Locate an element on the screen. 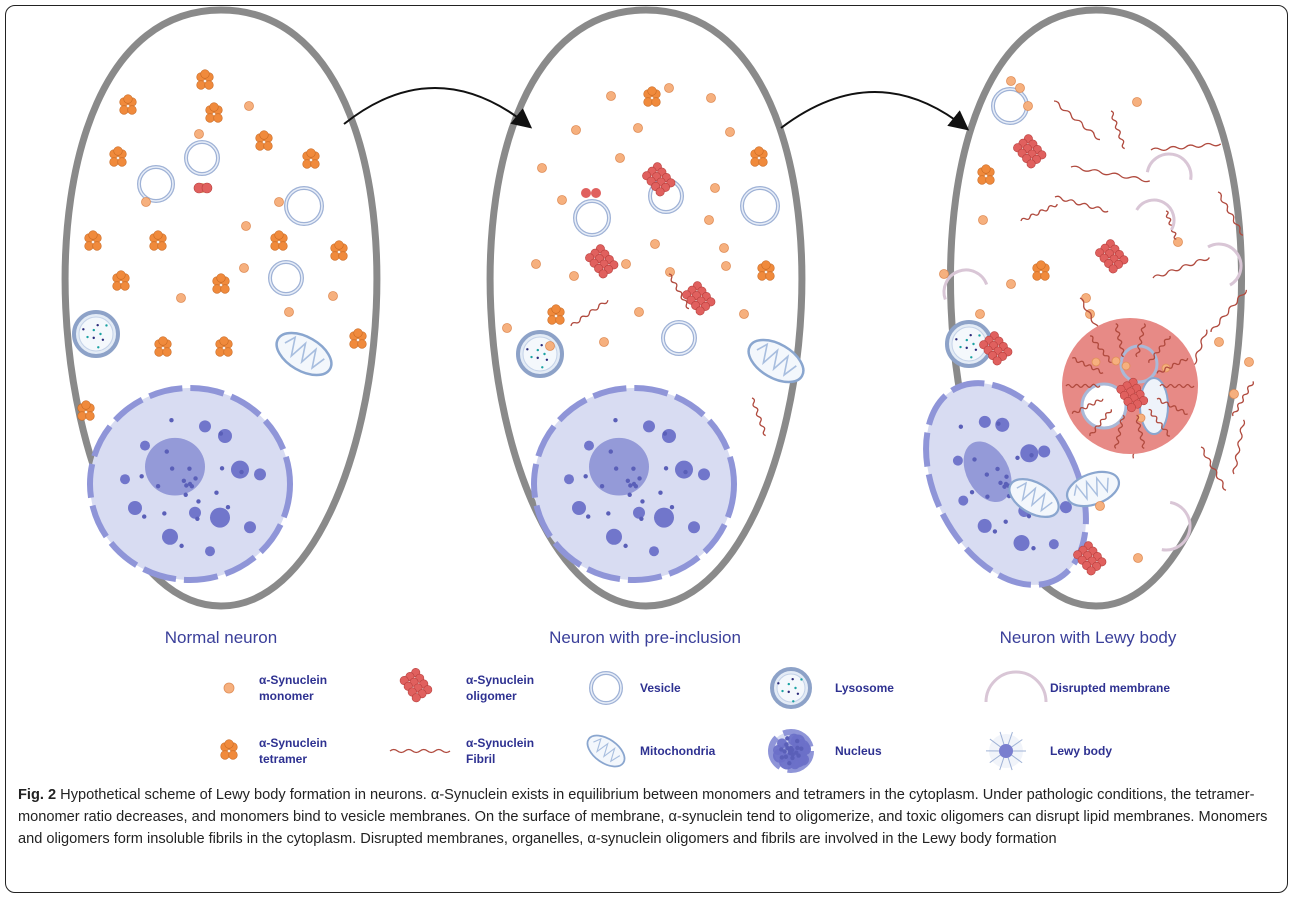 This screenshot has height=900, width=1295. legend-label-monomer: α-Synuclein monomer is located at coordinates (293, 688).